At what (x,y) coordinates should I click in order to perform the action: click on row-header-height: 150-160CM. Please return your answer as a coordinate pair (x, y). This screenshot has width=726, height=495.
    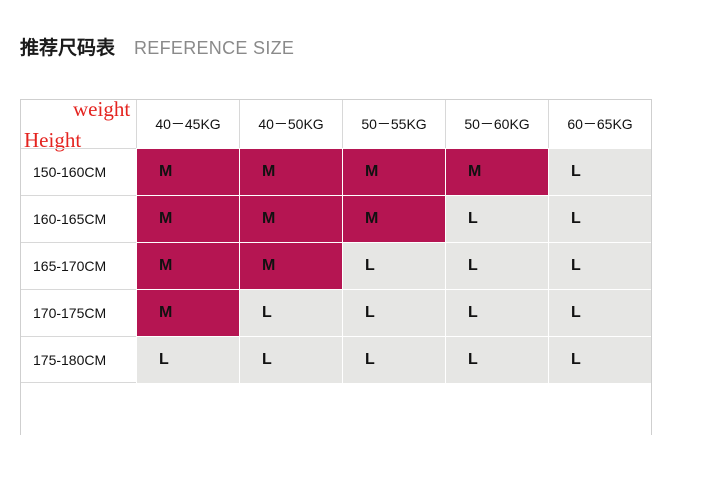
    Looking at the image, I should click on (78, 171).